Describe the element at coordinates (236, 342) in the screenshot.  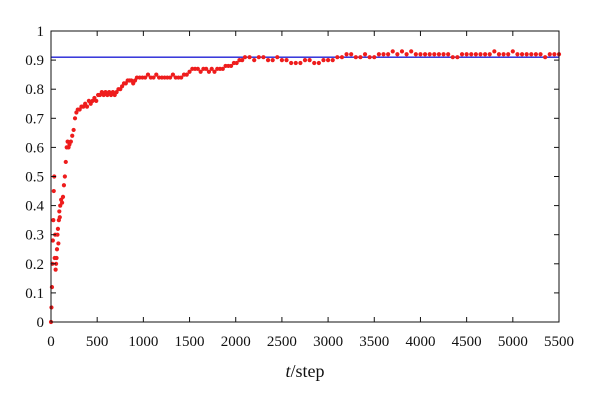
I see `x-tick-label: 2000` at that location.